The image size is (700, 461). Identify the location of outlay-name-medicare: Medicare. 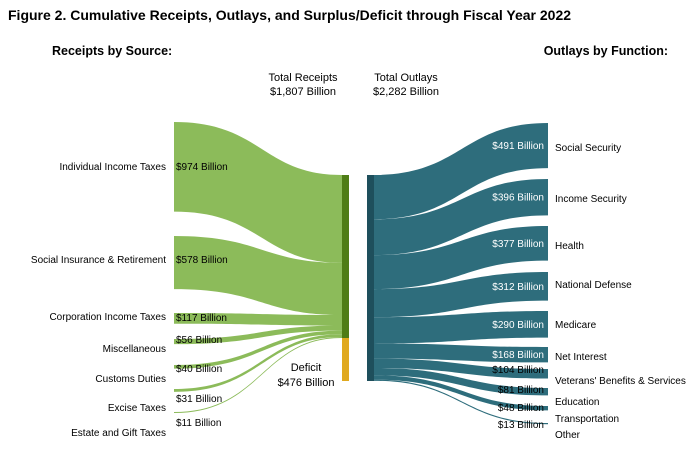
(576, 325).